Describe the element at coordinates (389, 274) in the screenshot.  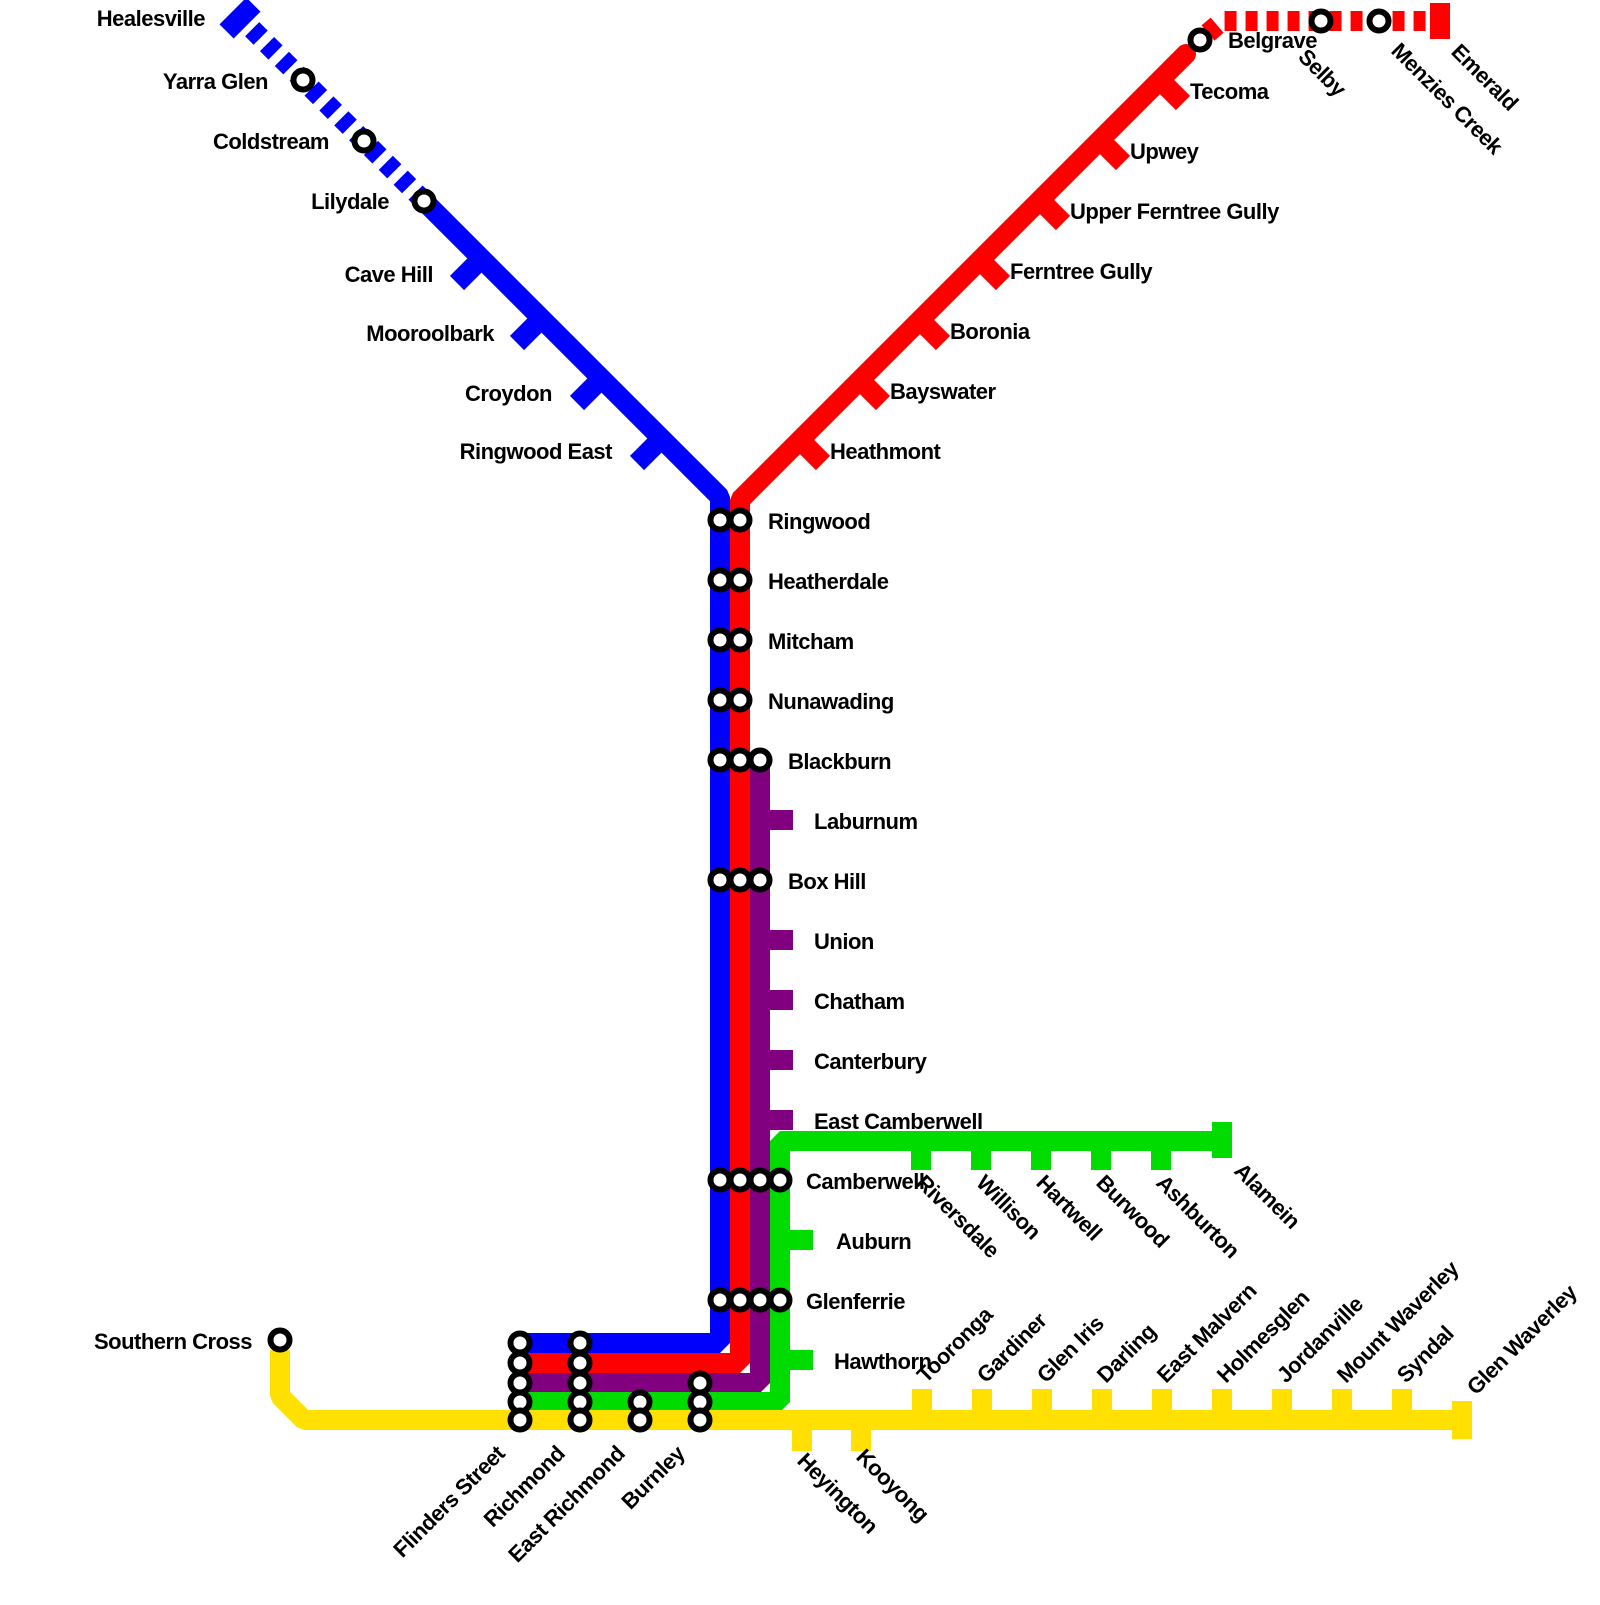
I see `station-label-cave-hill: Cave Hill` at that location.